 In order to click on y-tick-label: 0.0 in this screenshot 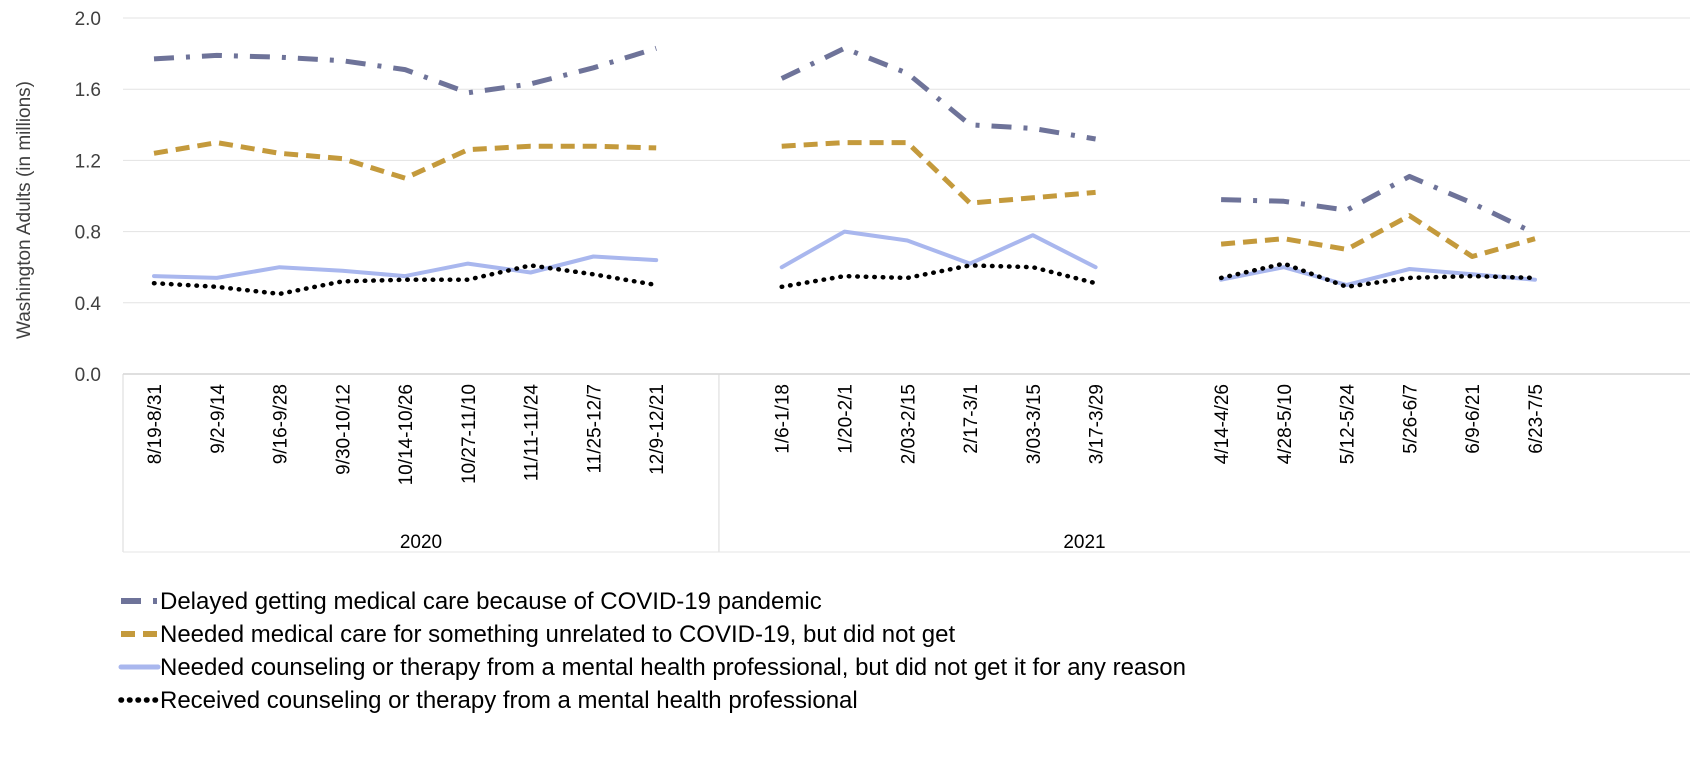, I will do `click(88, 375)`.